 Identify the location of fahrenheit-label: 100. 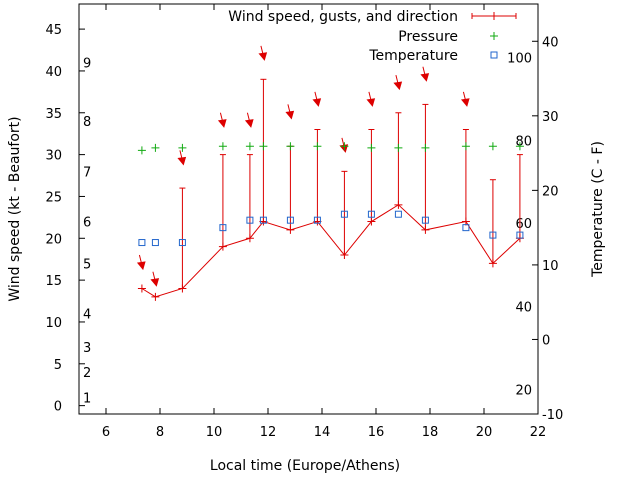
(519, 59).